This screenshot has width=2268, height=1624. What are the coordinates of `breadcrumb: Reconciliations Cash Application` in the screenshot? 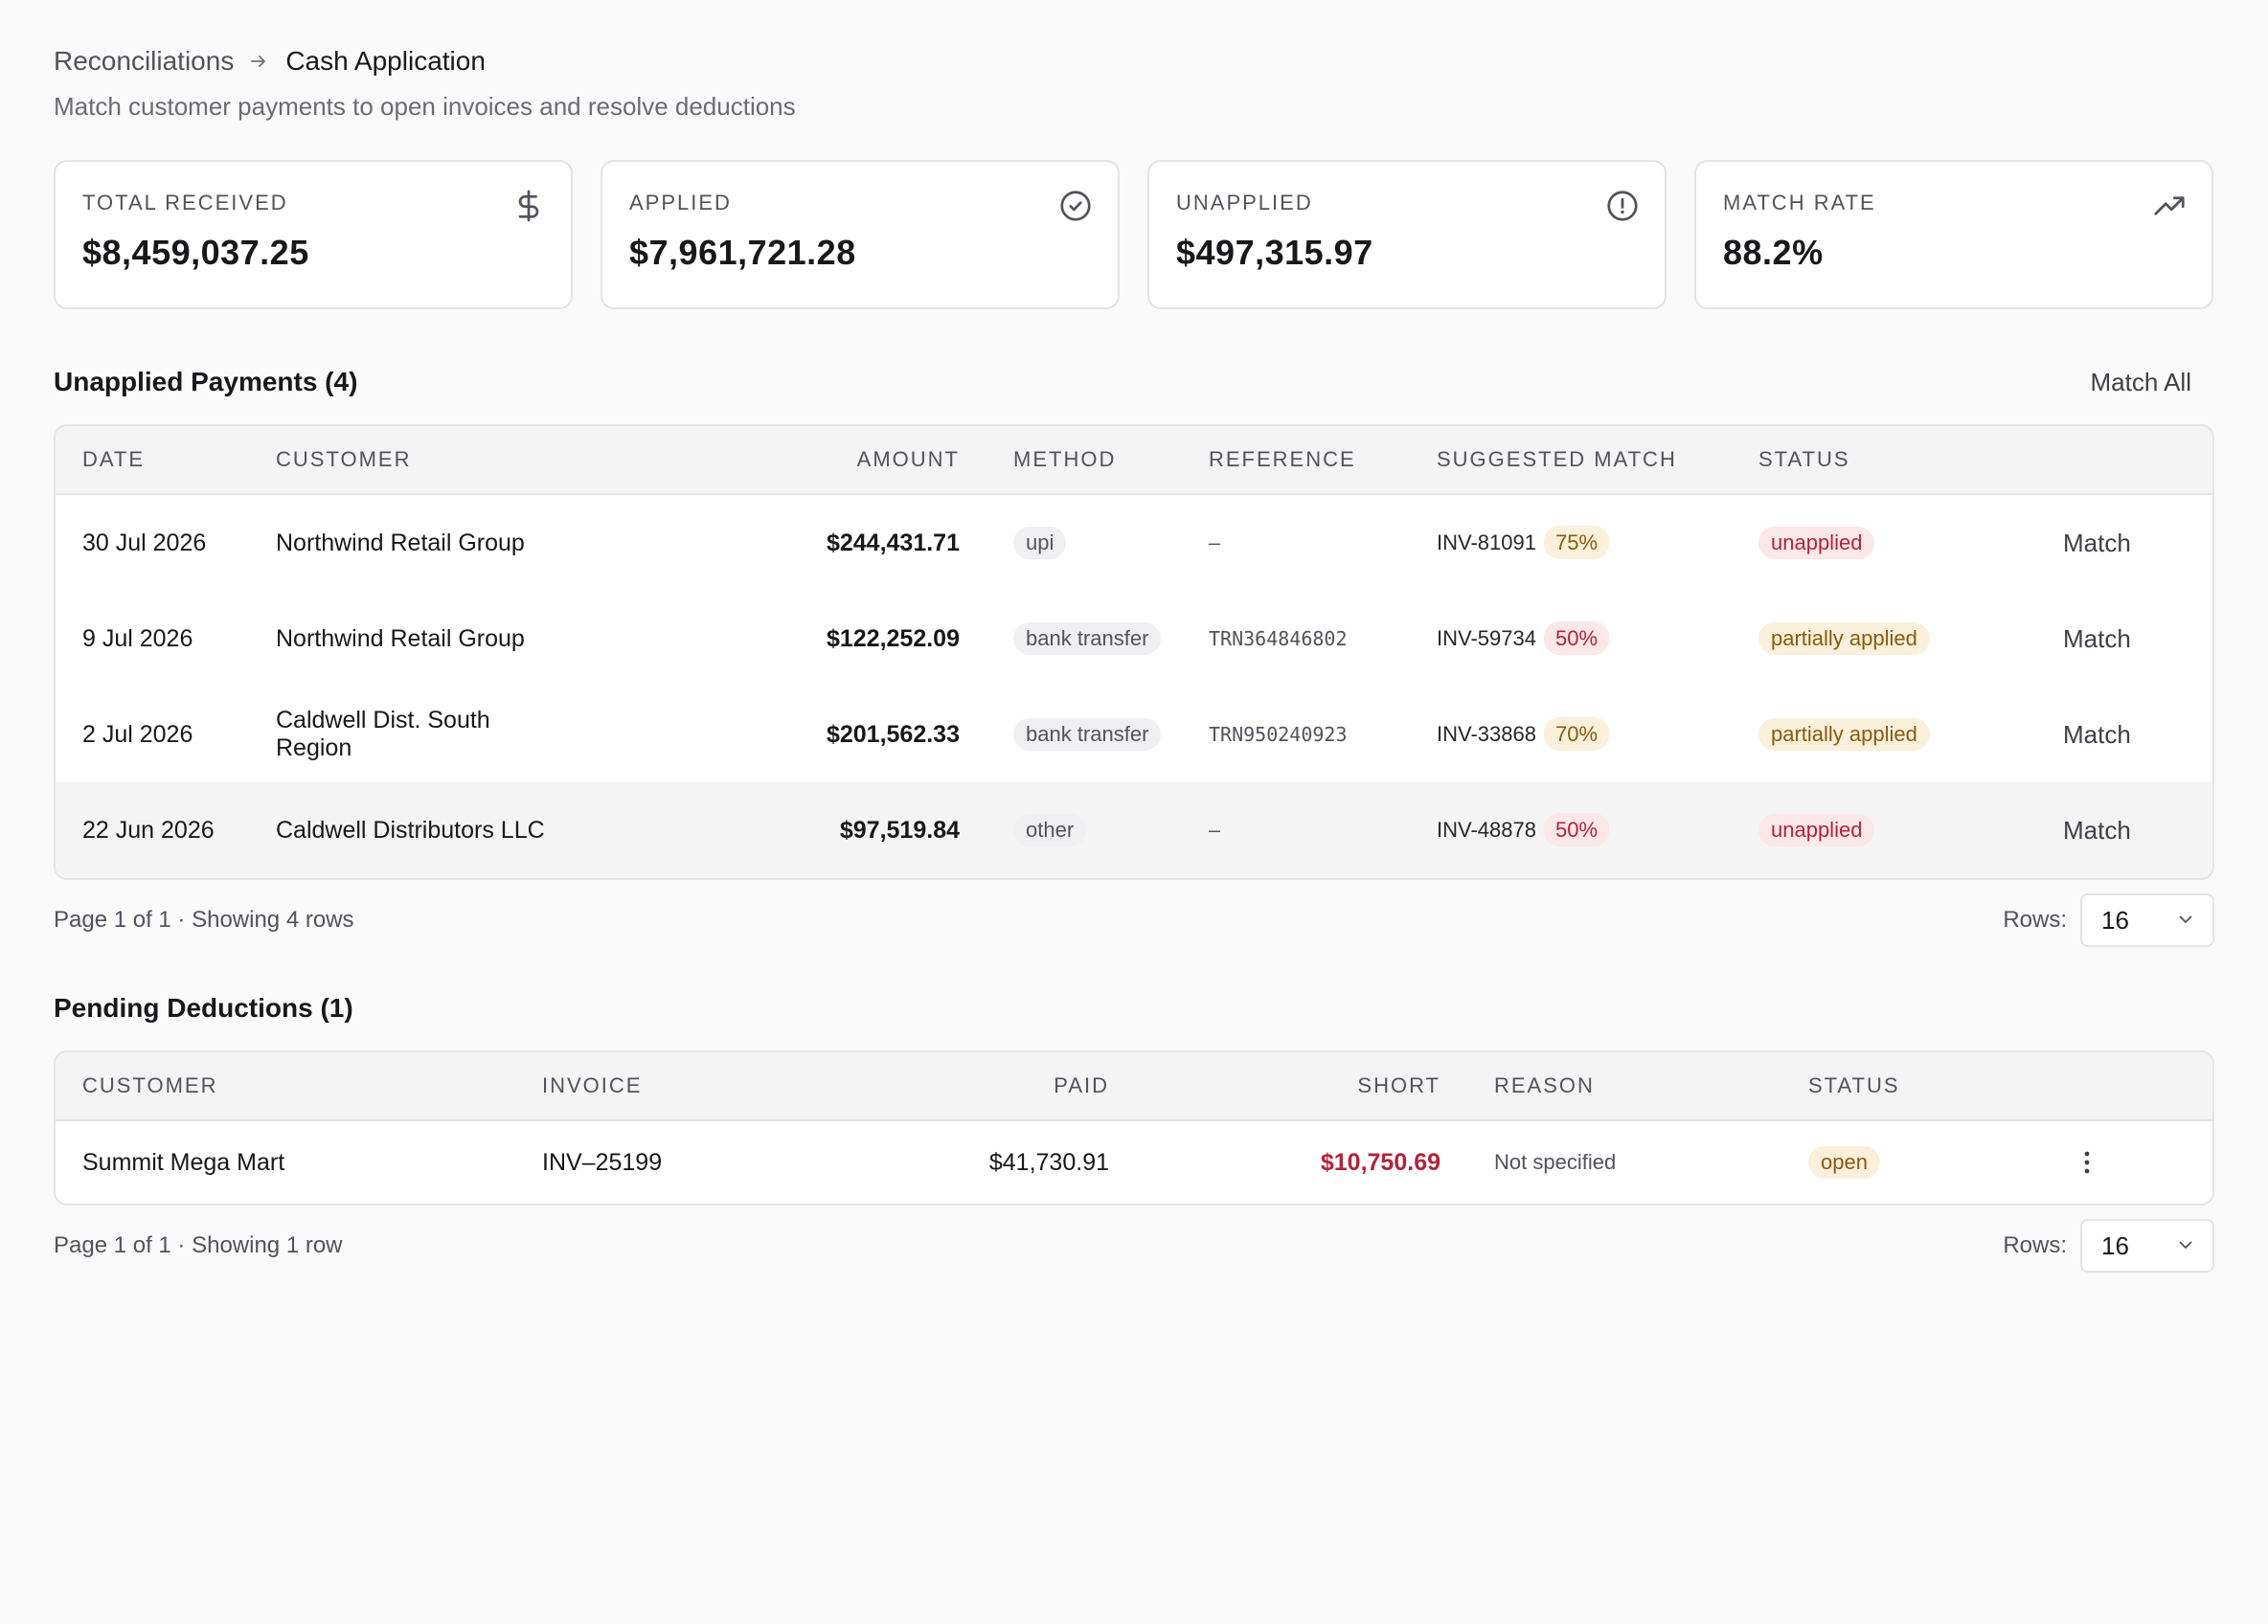 It's located at (1134, 61).